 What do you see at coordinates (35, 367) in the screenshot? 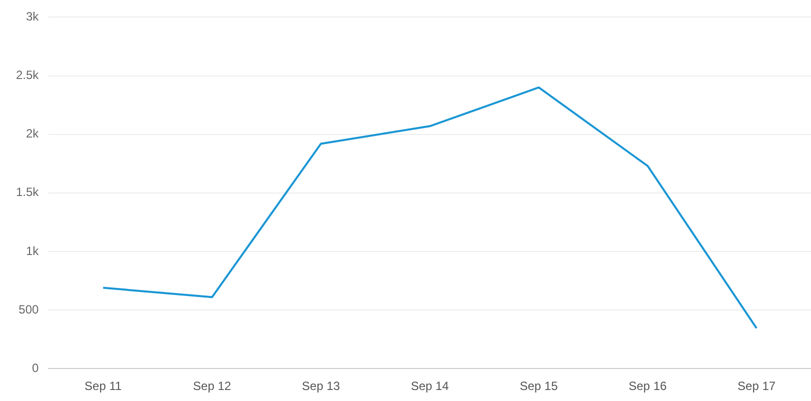
I see `y-tick-label: 0` at bounding box center [35, 367].